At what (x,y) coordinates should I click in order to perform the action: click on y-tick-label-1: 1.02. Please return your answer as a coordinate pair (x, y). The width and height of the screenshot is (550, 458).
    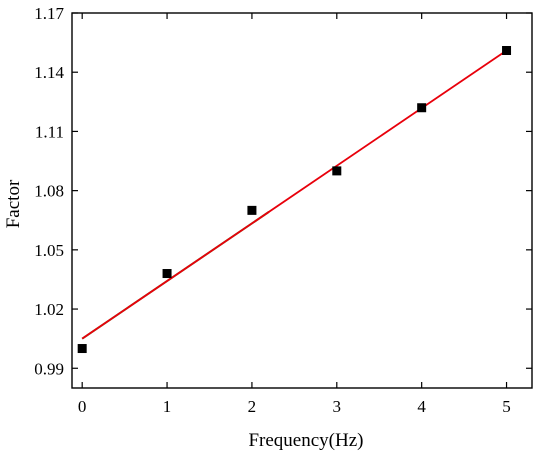
    Looking at the image, I should click on (49, 309).